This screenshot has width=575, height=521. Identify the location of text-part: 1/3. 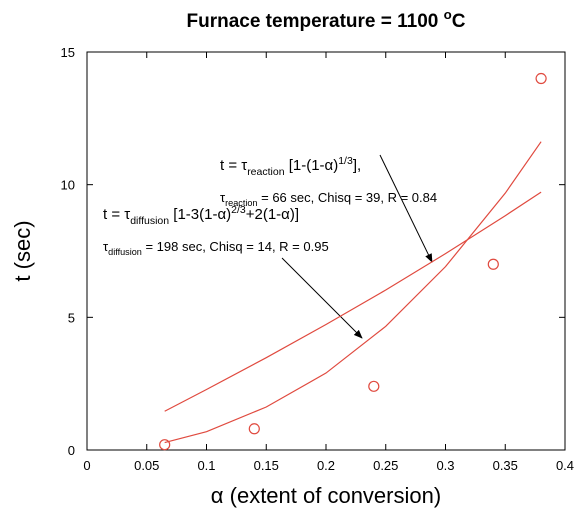
(345, 161).